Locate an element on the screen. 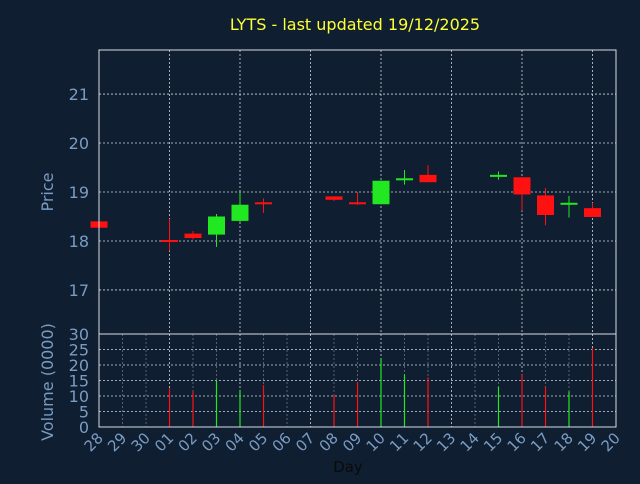 The width and height of the screenshot is (640, 484). volume-axis-label: Volume (0000) is located at coordinates (47, 382).